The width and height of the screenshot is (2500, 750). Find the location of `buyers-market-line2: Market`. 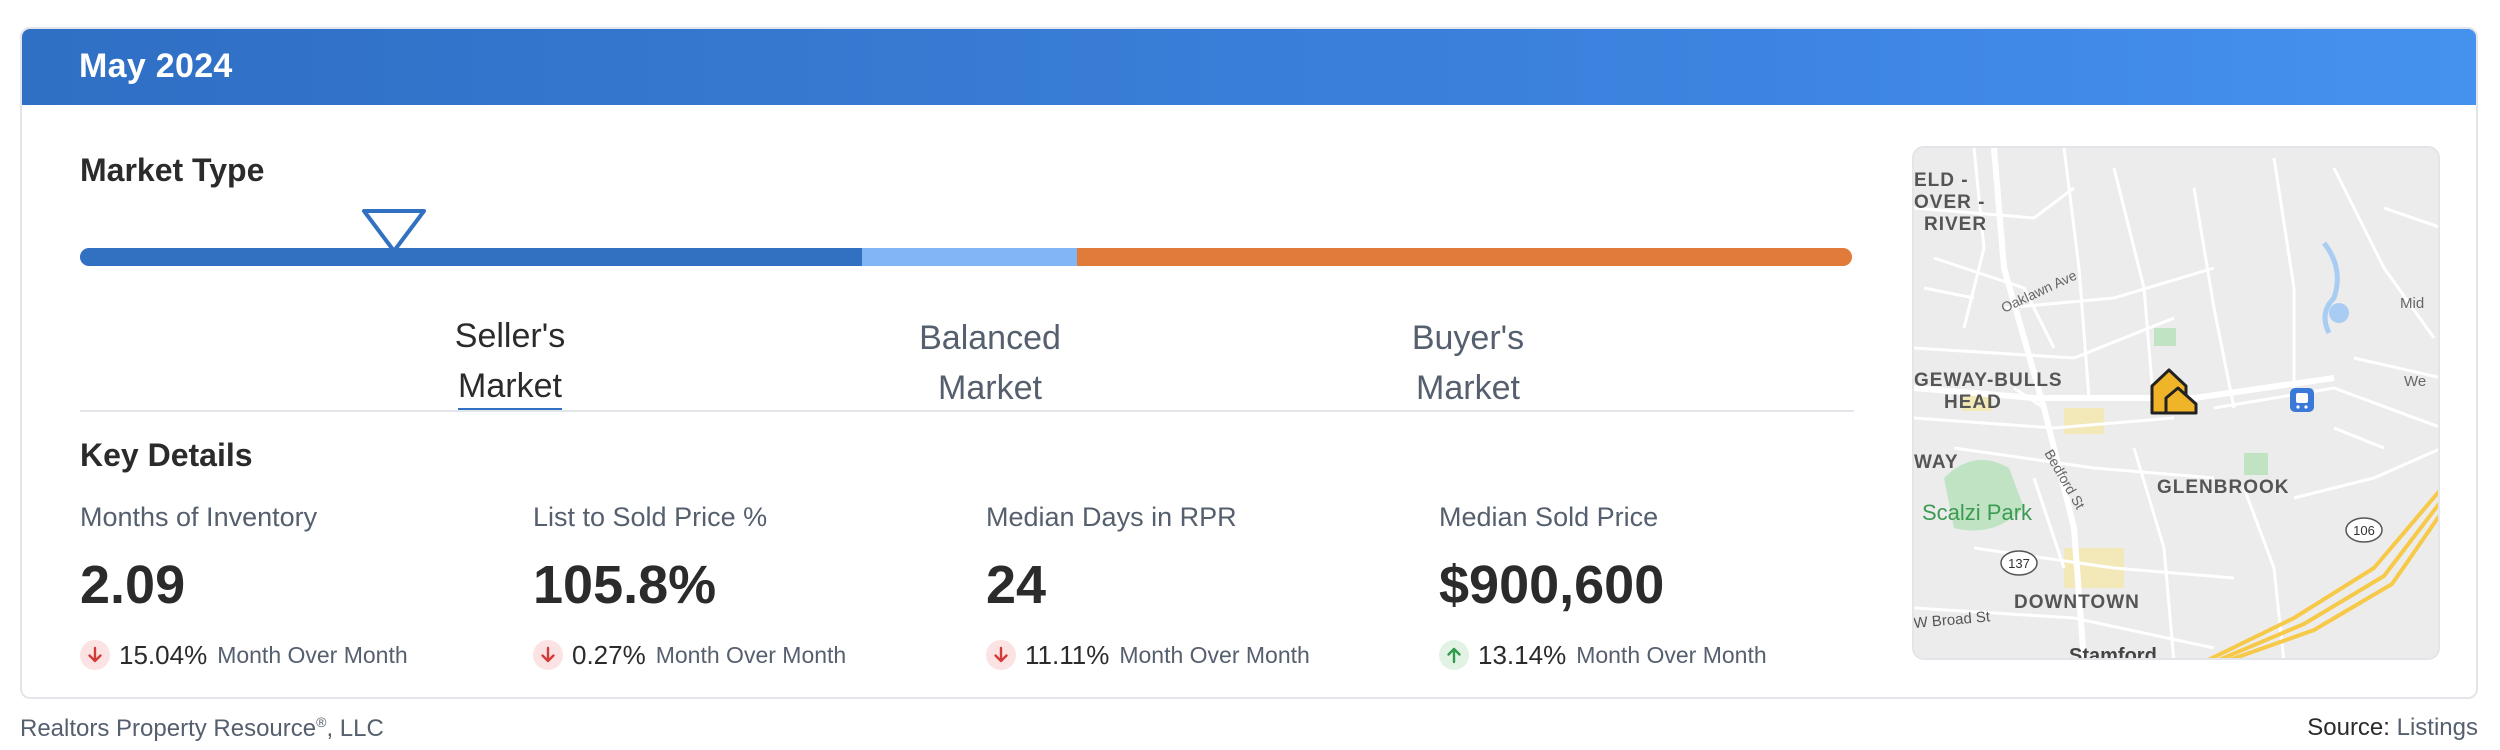

buyers-market-line2: Market is located at coordinates (1468, 388).